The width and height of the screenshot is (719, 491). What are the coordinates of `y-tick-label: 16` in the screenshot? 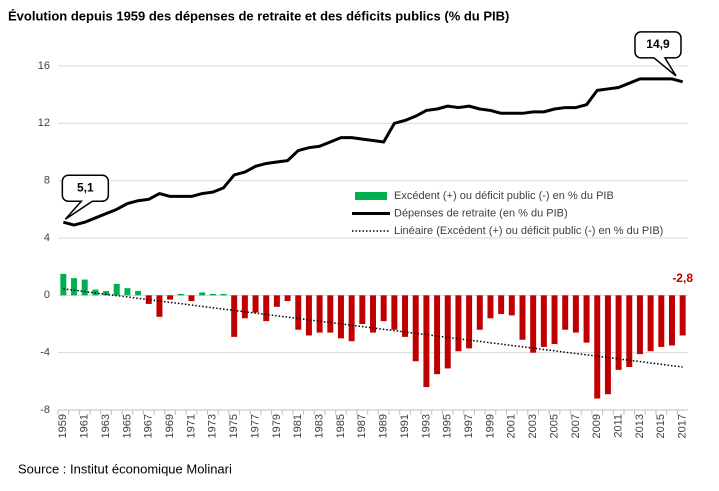 It's located at (44, 66).